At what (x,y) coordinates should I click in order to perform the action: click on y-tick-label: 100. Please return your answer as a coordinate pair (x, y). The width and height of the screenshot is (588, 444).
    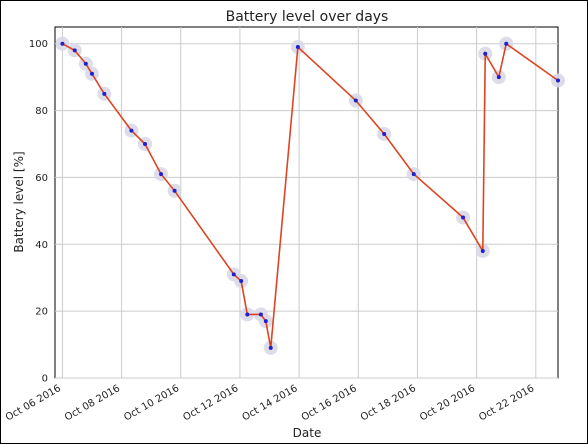
    Looking at the image, I should click on (38, 44).